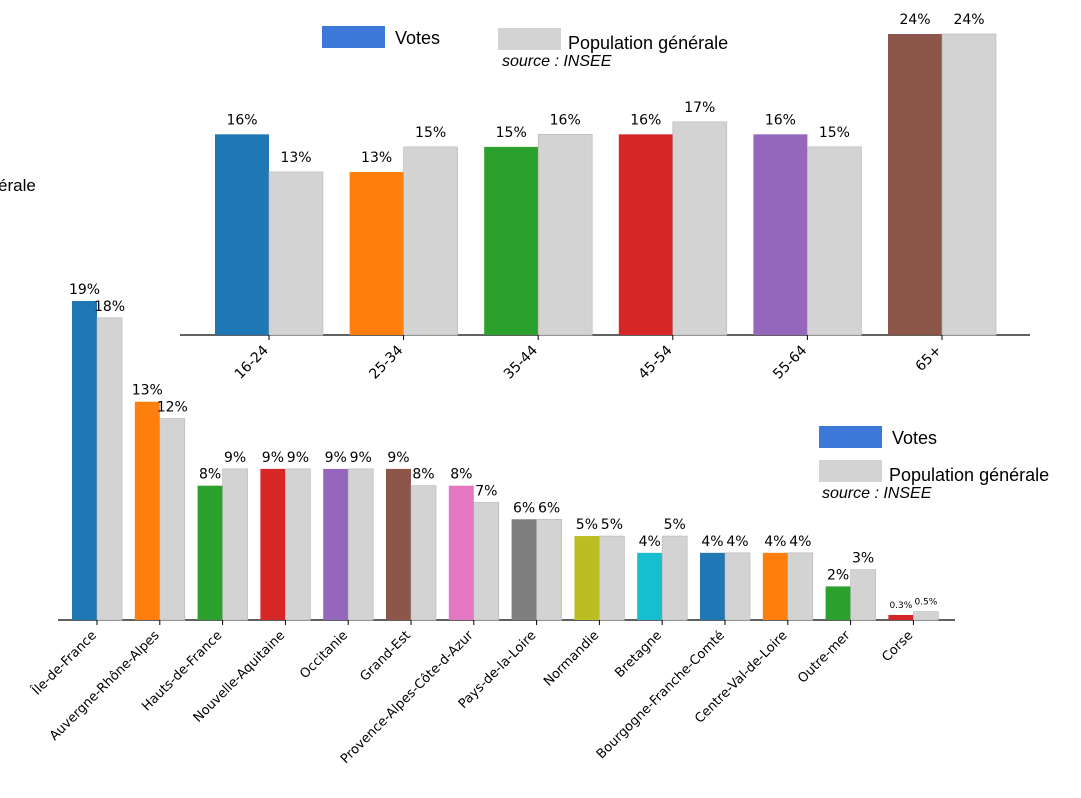 The height and width of the screenshot is (798, 1081). Describe the element at coordinates (863, 559) in the screenshot. I see `data-label-population: 3%` at that location.